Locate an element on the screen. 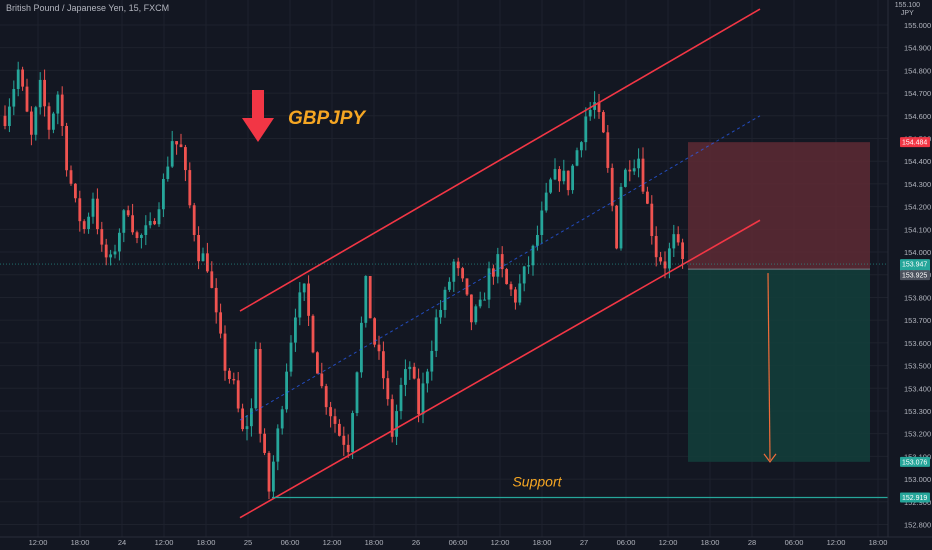 This screenshot has width=932, height=550. price-badge-value: 153.947 is located at coordinates (914, 265).